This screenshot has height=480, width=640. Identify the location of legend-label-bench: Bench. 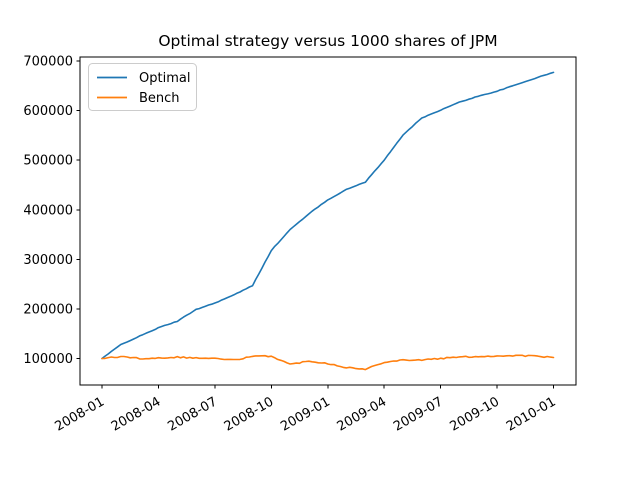
(159, 98).